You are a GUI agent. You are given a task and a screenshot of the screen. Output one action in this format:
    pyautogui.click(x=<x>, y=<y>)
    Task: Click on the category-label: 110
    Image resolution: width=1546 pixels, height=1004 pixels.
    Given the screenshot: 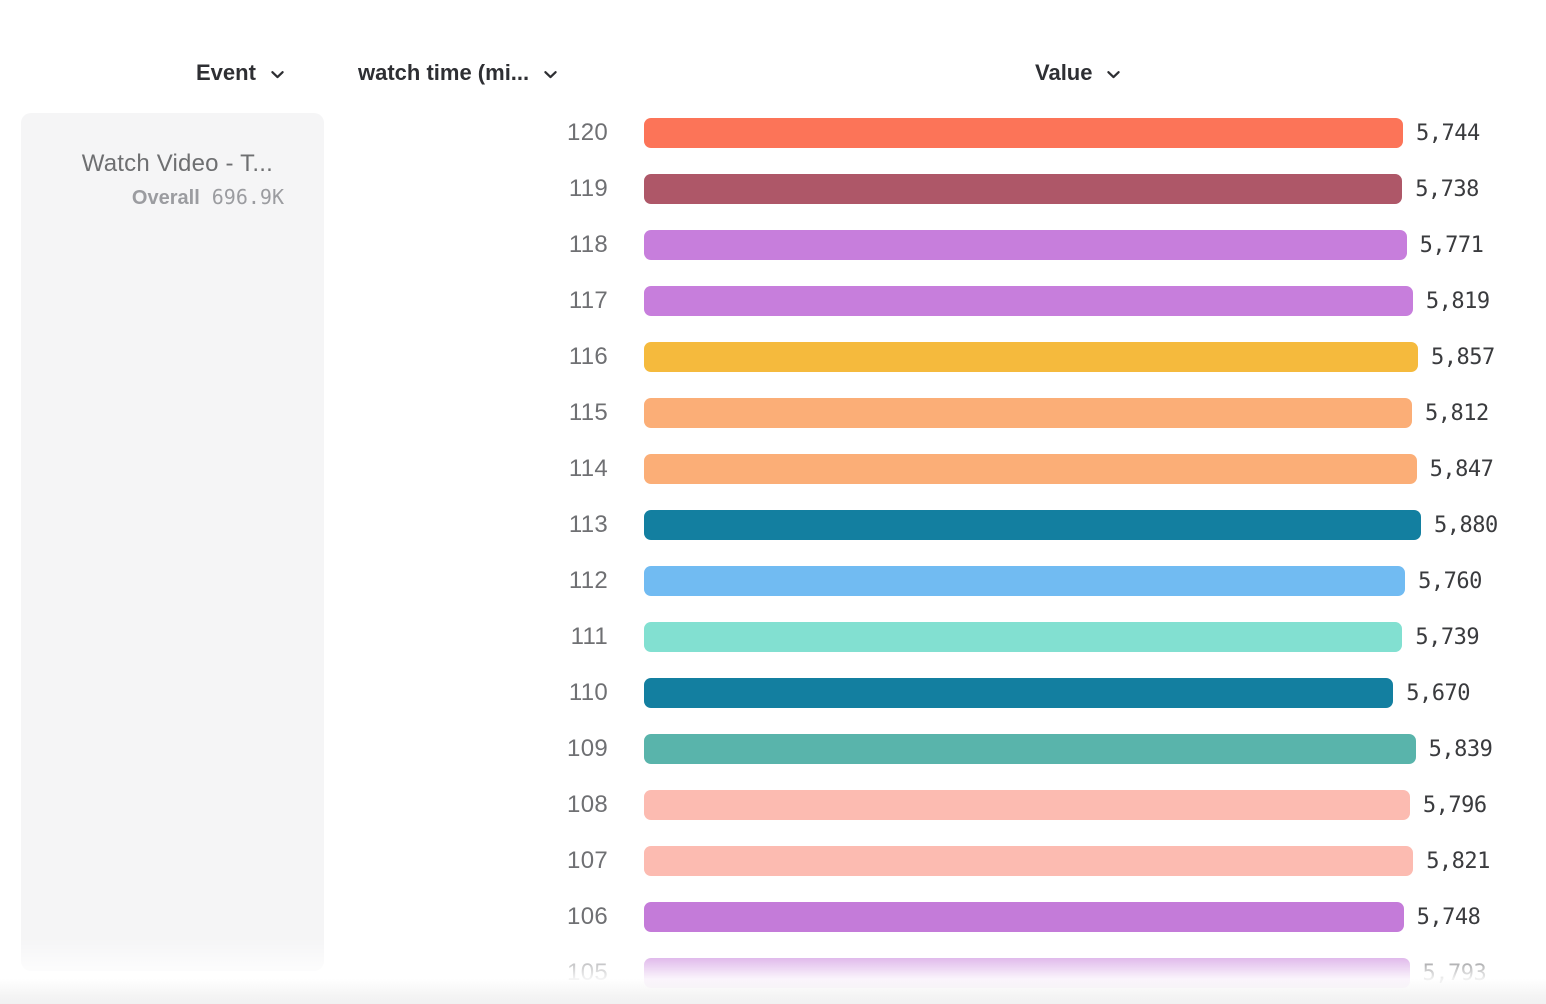 What is the action you would take?
    pyautogui.click(x=588, y=692)
    